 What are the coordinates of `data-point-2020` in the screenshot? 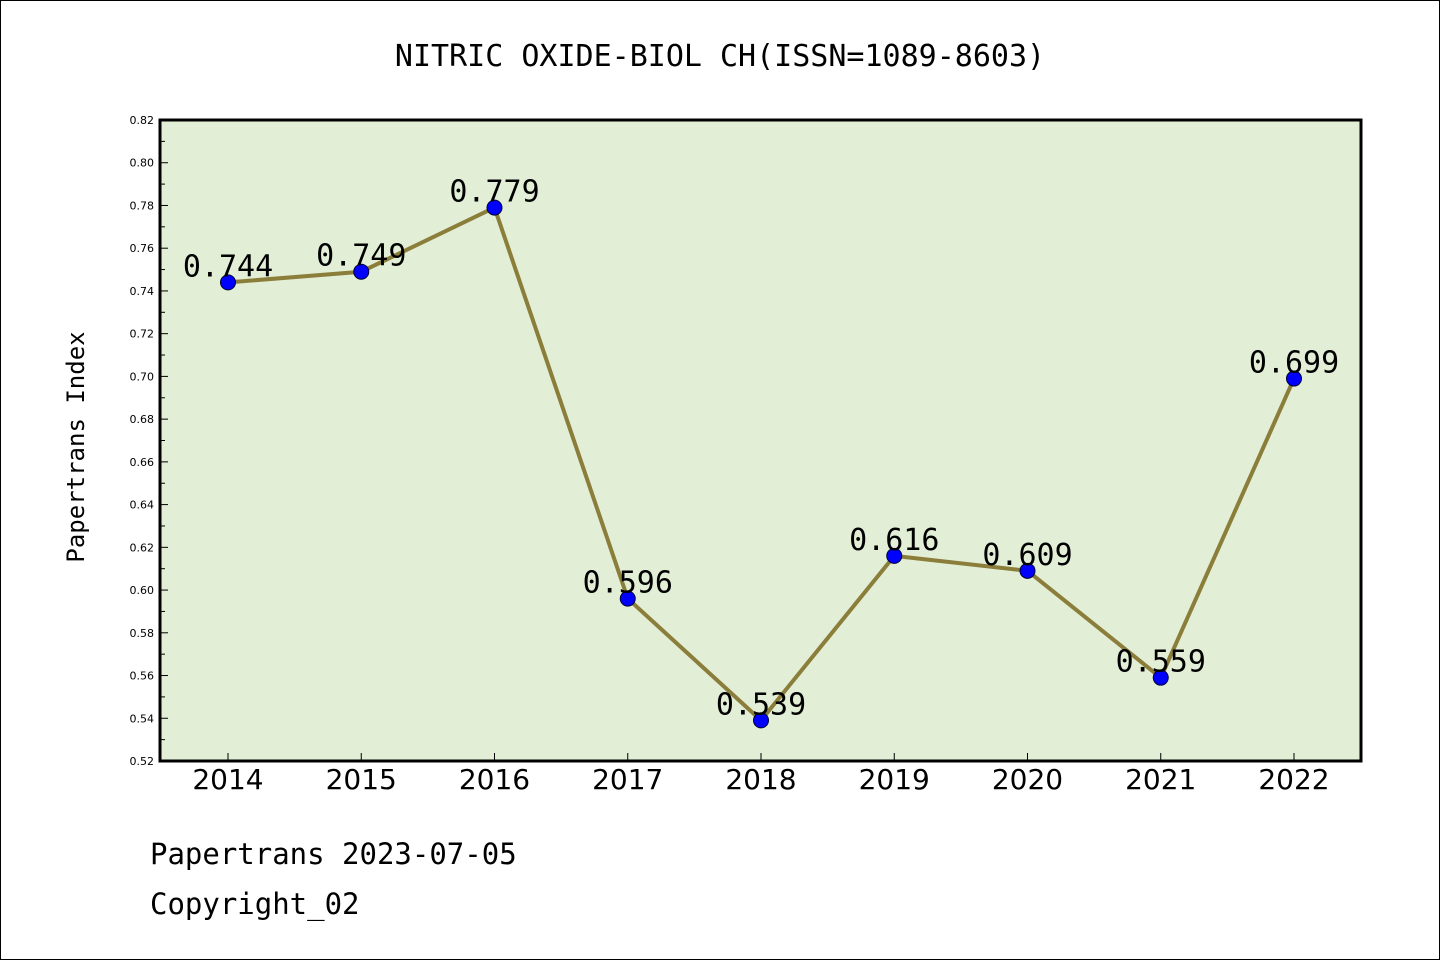 It's located at (1027, 570).